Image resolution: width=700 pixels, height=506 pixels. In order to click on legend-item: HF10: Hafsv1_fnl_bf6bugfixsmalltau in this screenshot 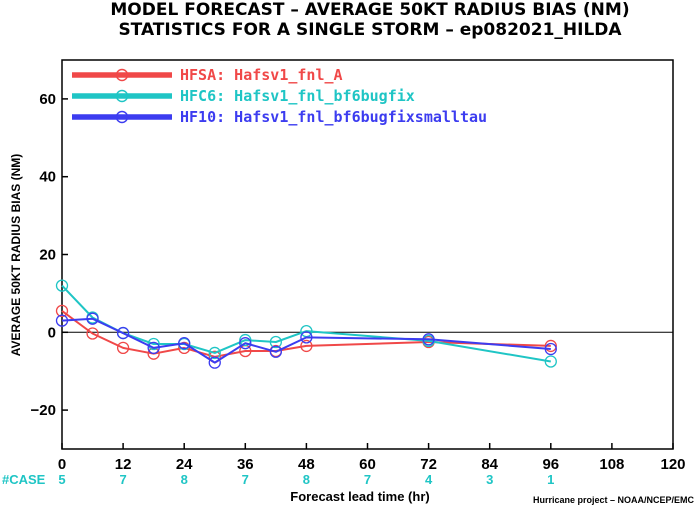, I will do `click(279, 117)`.